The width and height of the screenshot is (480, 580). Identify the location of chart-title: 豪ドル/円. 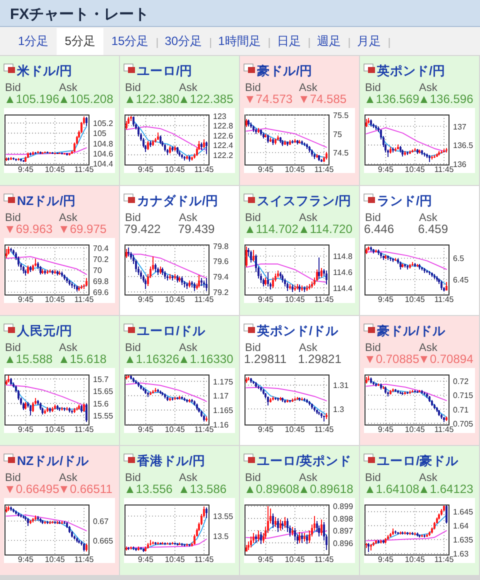
(284, 70).